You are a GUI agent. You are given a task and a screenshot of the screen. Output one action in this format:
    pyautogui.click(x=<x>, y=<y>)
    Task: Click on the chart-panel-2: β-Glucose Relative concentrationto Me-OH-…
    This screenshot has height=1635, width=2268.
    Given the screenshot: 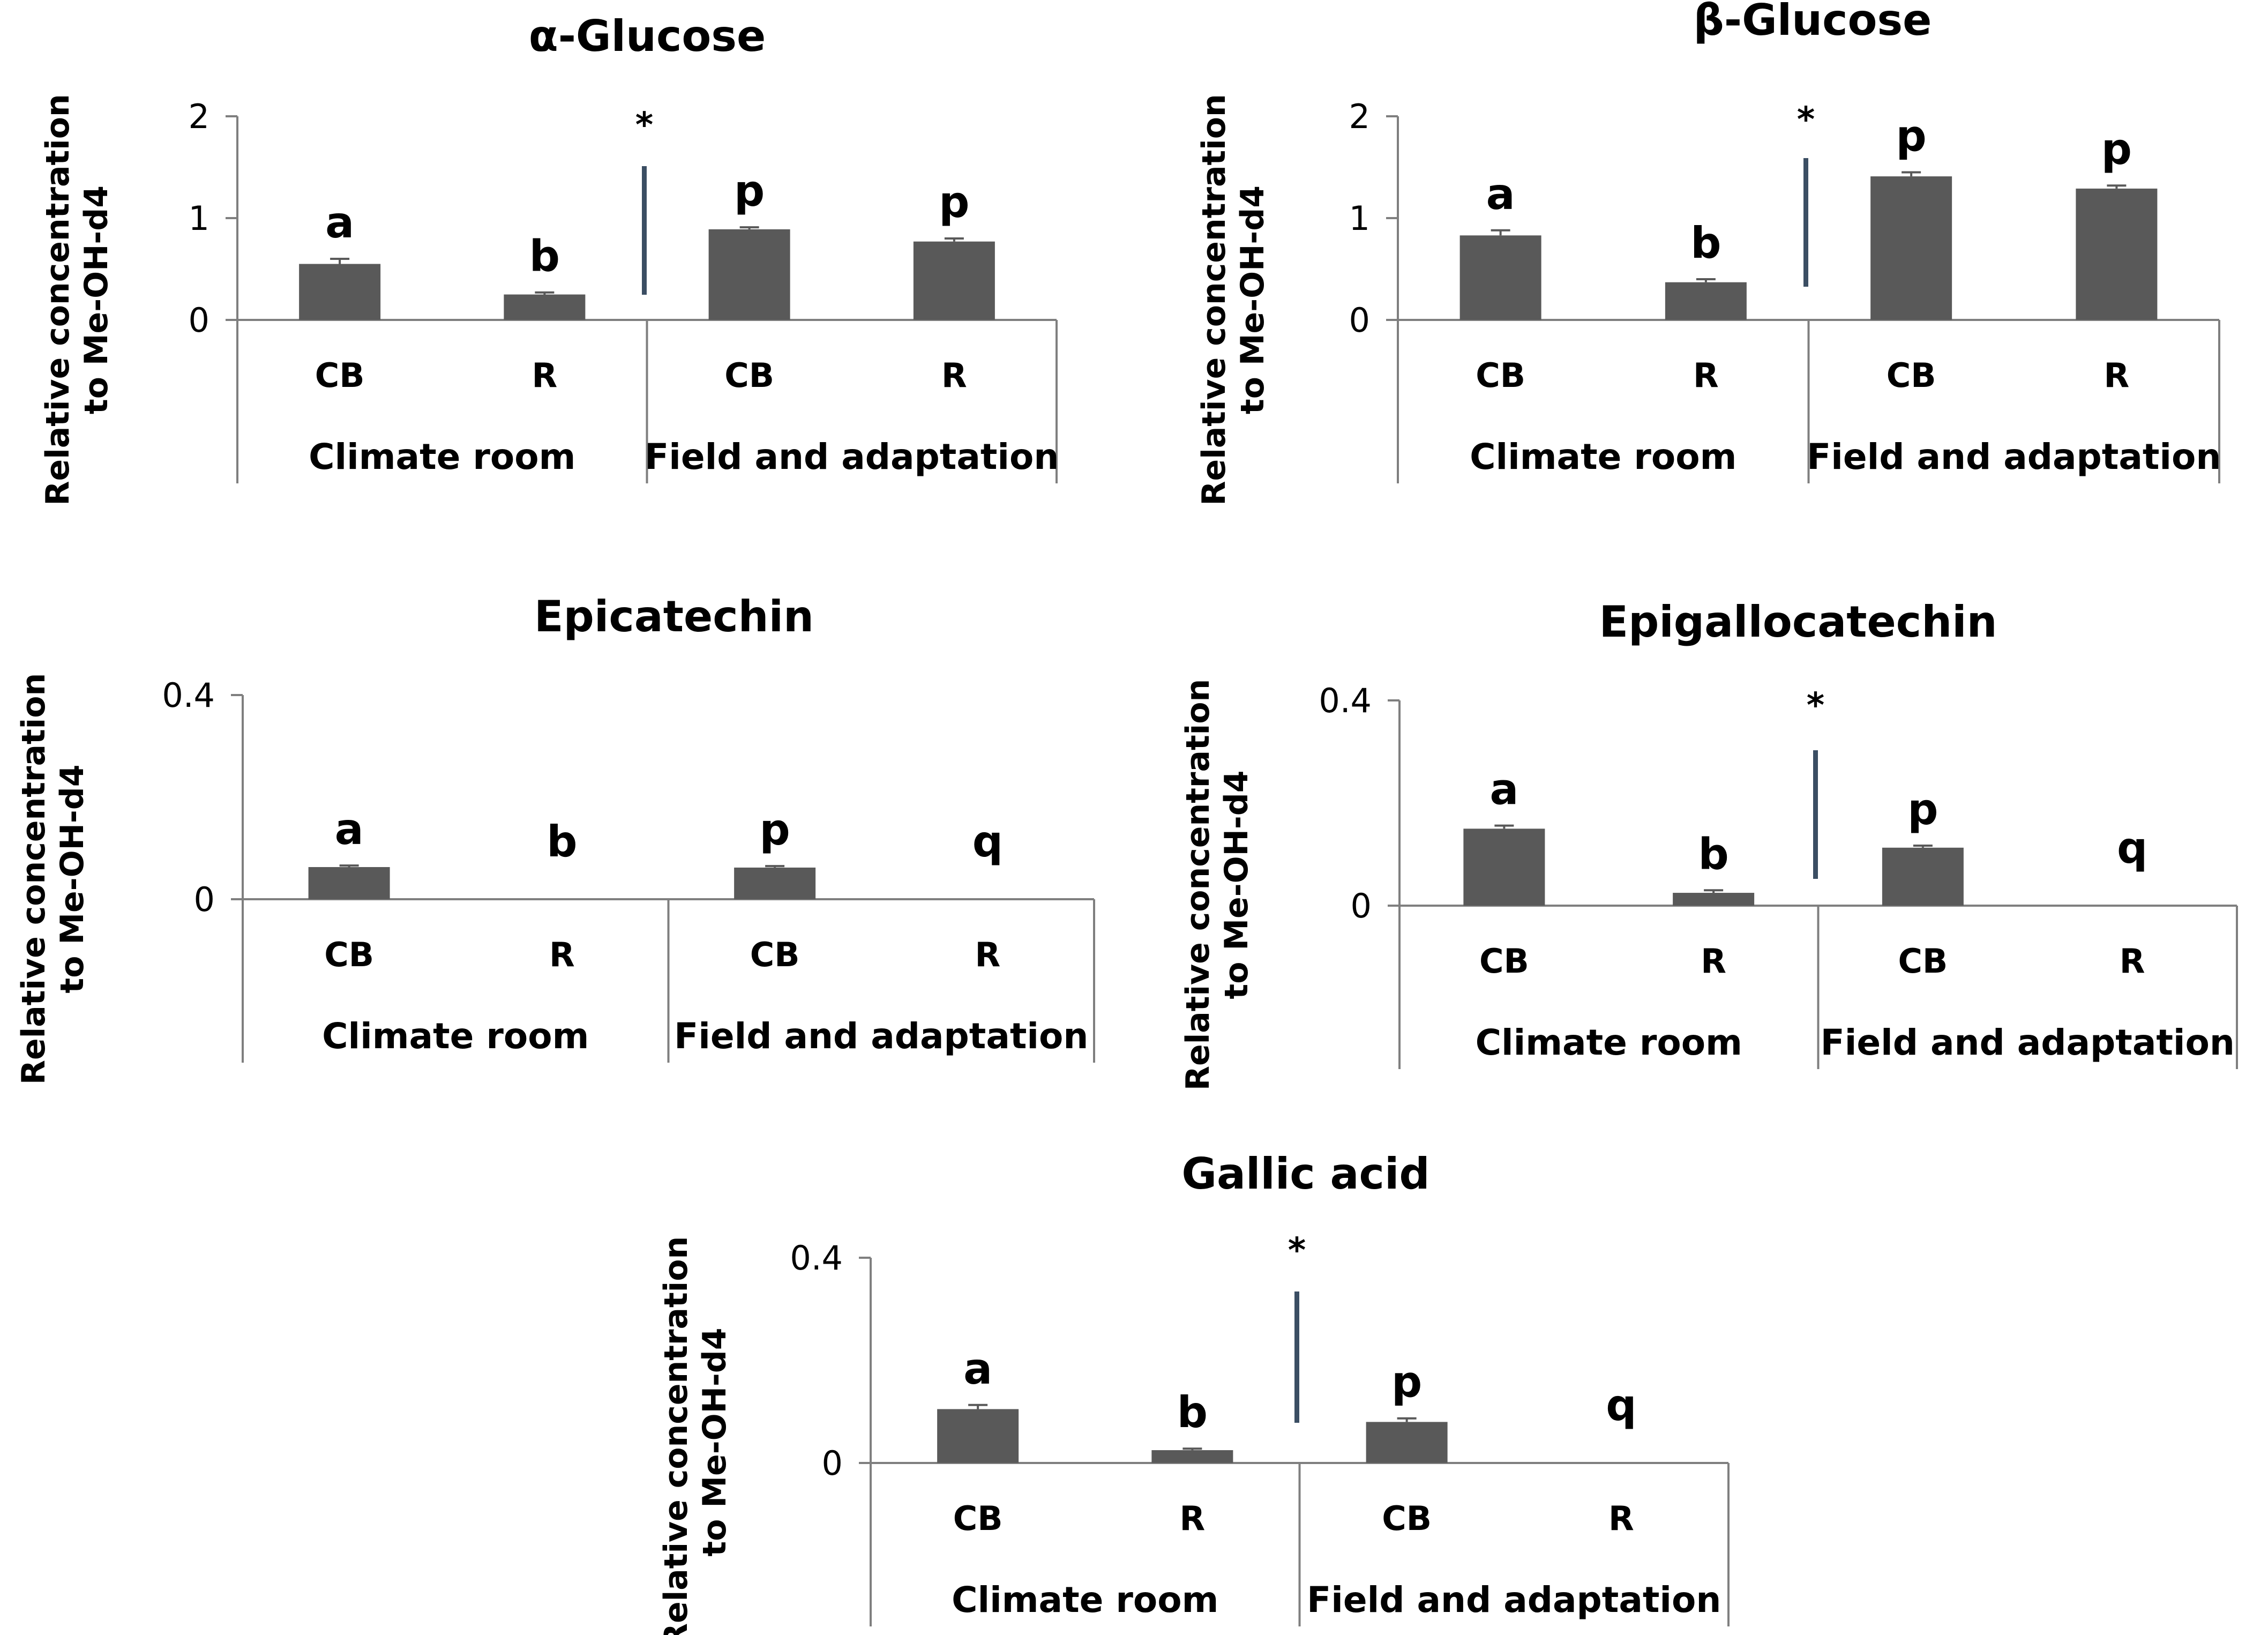 What is the action you would take?
    pyautogui.click(x=1708, y=253)
    